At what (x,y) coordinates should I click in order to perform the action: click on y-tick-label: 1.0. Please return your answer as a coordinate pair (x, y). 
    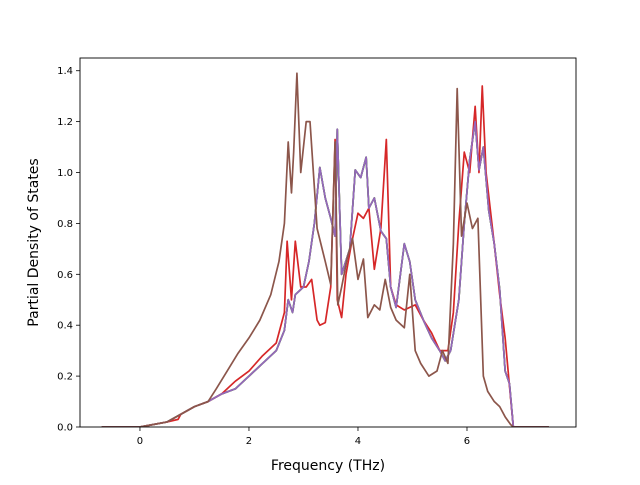
    Looking at the image, I should click on (65, 173).